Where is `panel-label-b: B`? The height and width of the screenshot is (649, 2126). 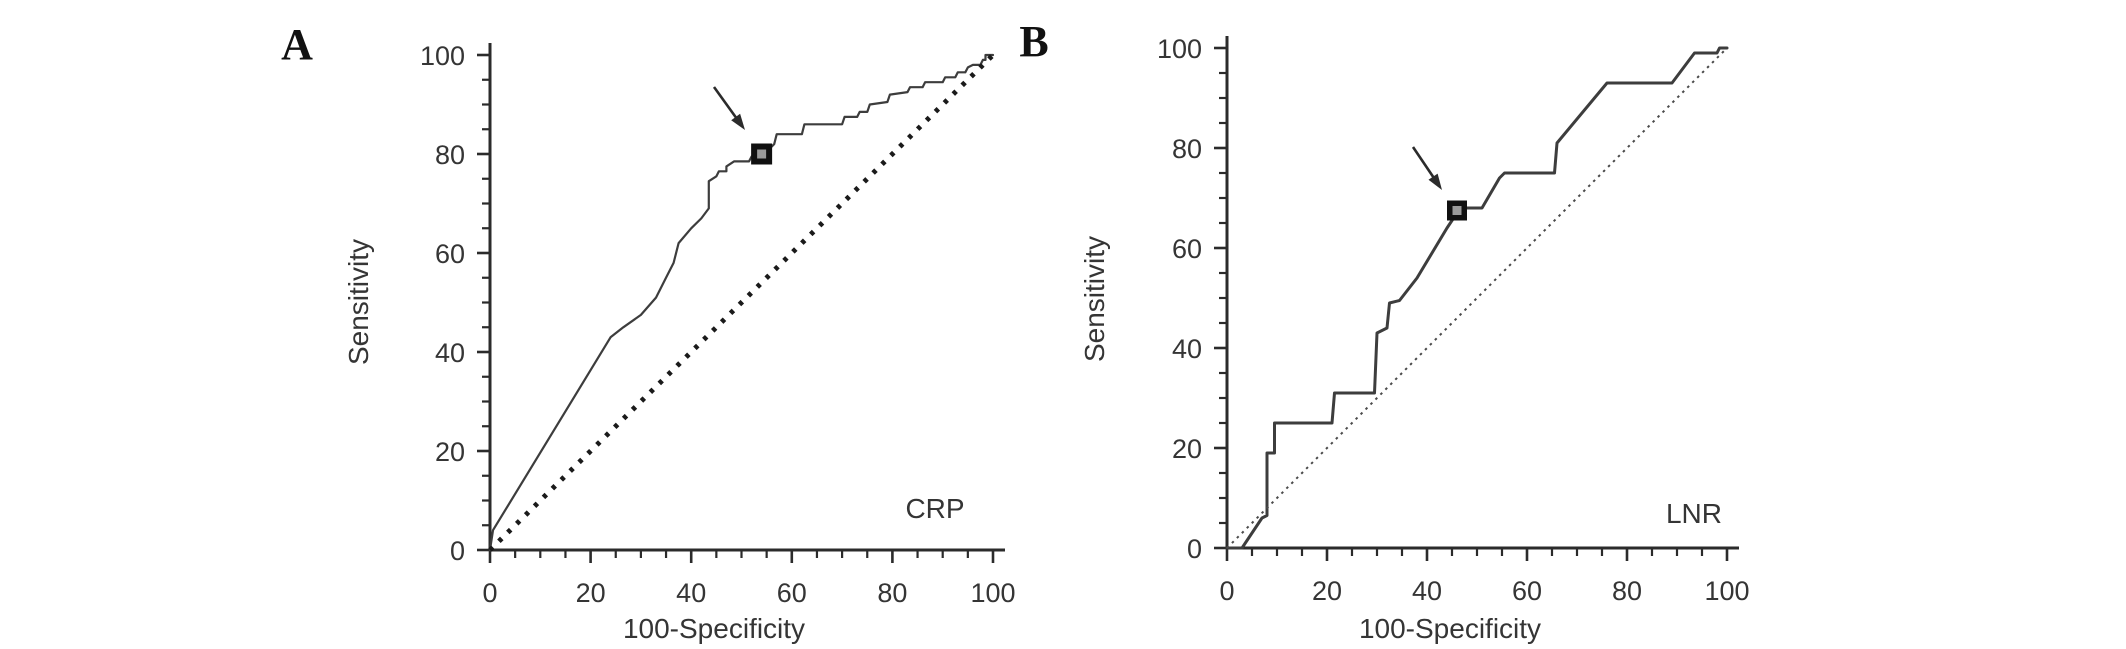 panel-label-b: B is located at coordinates (1033, 41).